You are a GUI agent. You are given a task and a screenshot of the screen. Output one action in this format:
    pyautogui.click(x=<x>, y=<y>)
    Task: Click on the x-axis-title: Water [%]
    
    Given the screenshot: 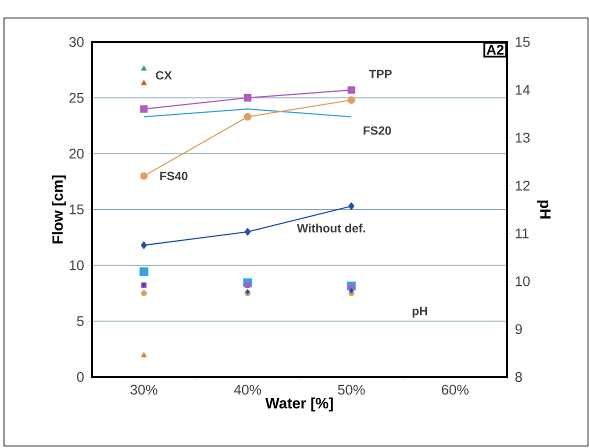 What is the action you would take?
    pyautogui.click(x=299, y=404)
    